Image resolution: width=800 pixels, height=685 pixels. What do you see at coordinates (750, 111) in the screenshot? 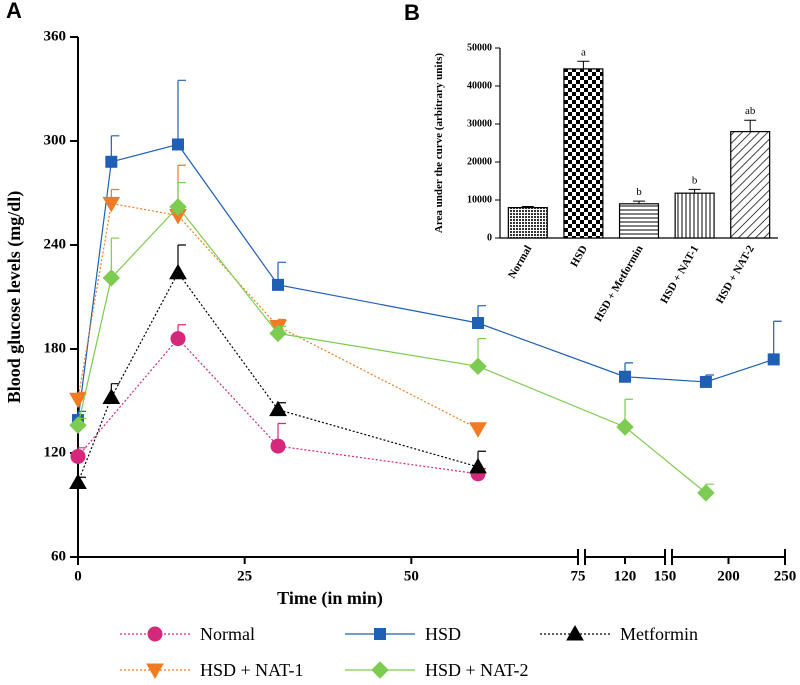
I see `bar-annotation: ab` at bounding box center [750, 111].